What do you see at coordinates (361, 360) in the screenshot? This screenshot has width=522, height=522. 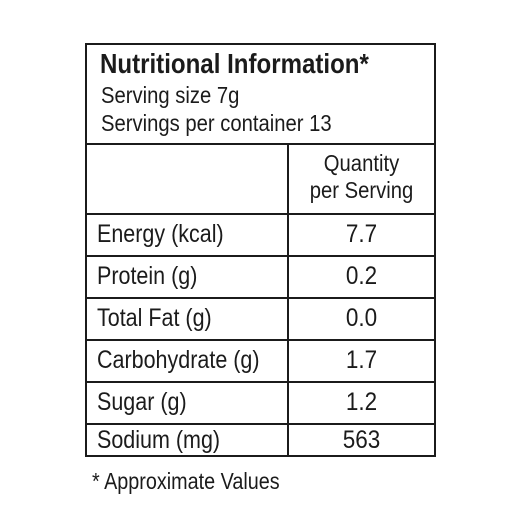 I see `nutrient-value: 1.7` at bounding box center [361, 360].